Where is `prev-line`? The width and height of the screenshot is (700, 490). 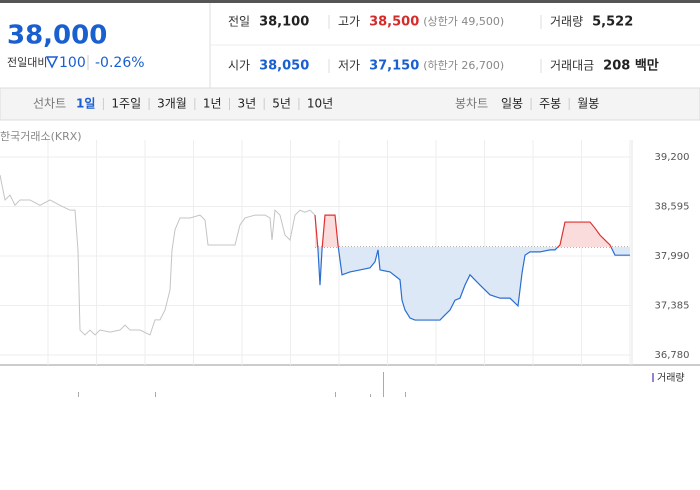
prev-line is located at coordinates (158, 255).